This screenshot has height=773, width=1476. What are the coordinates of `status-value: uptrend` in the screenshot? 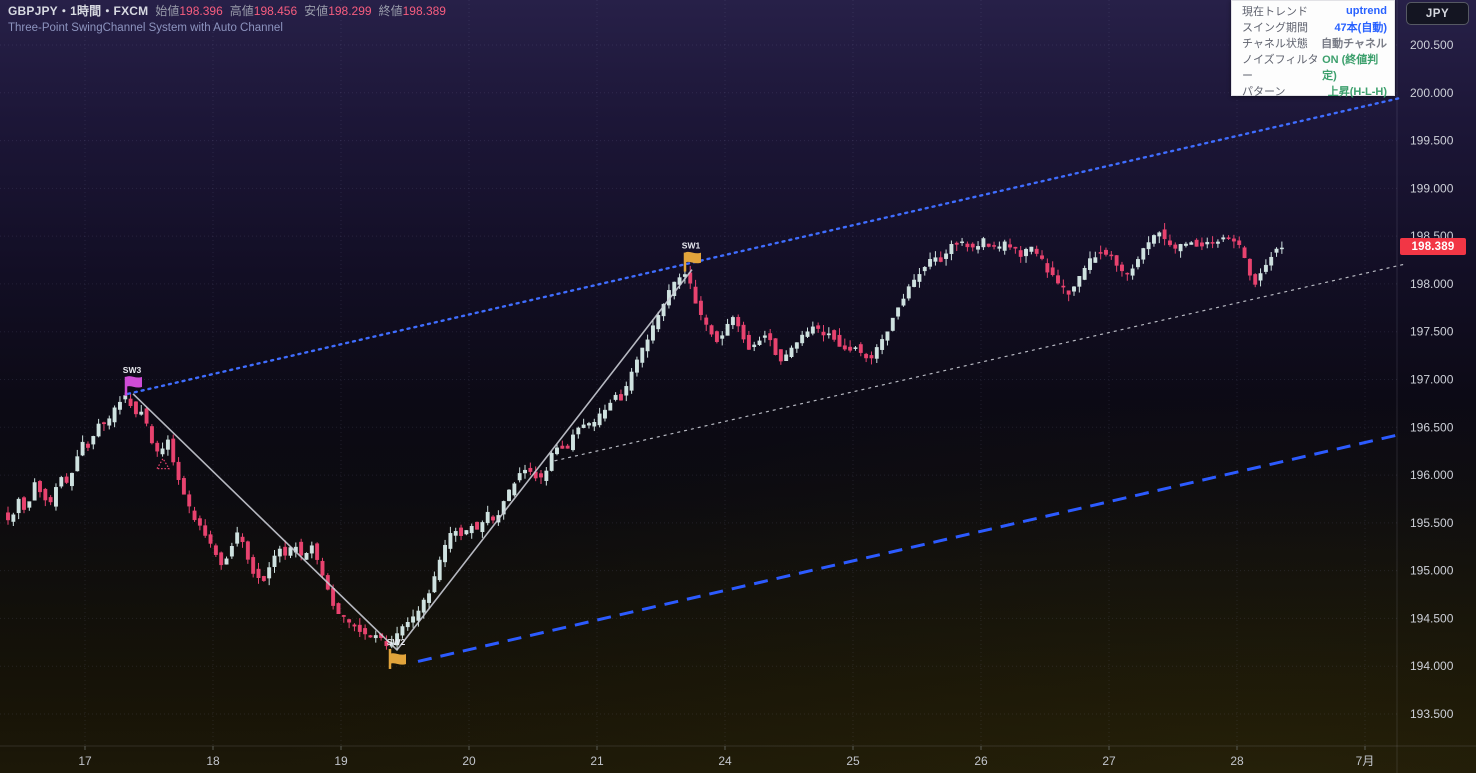 It's located at (1366, 11).